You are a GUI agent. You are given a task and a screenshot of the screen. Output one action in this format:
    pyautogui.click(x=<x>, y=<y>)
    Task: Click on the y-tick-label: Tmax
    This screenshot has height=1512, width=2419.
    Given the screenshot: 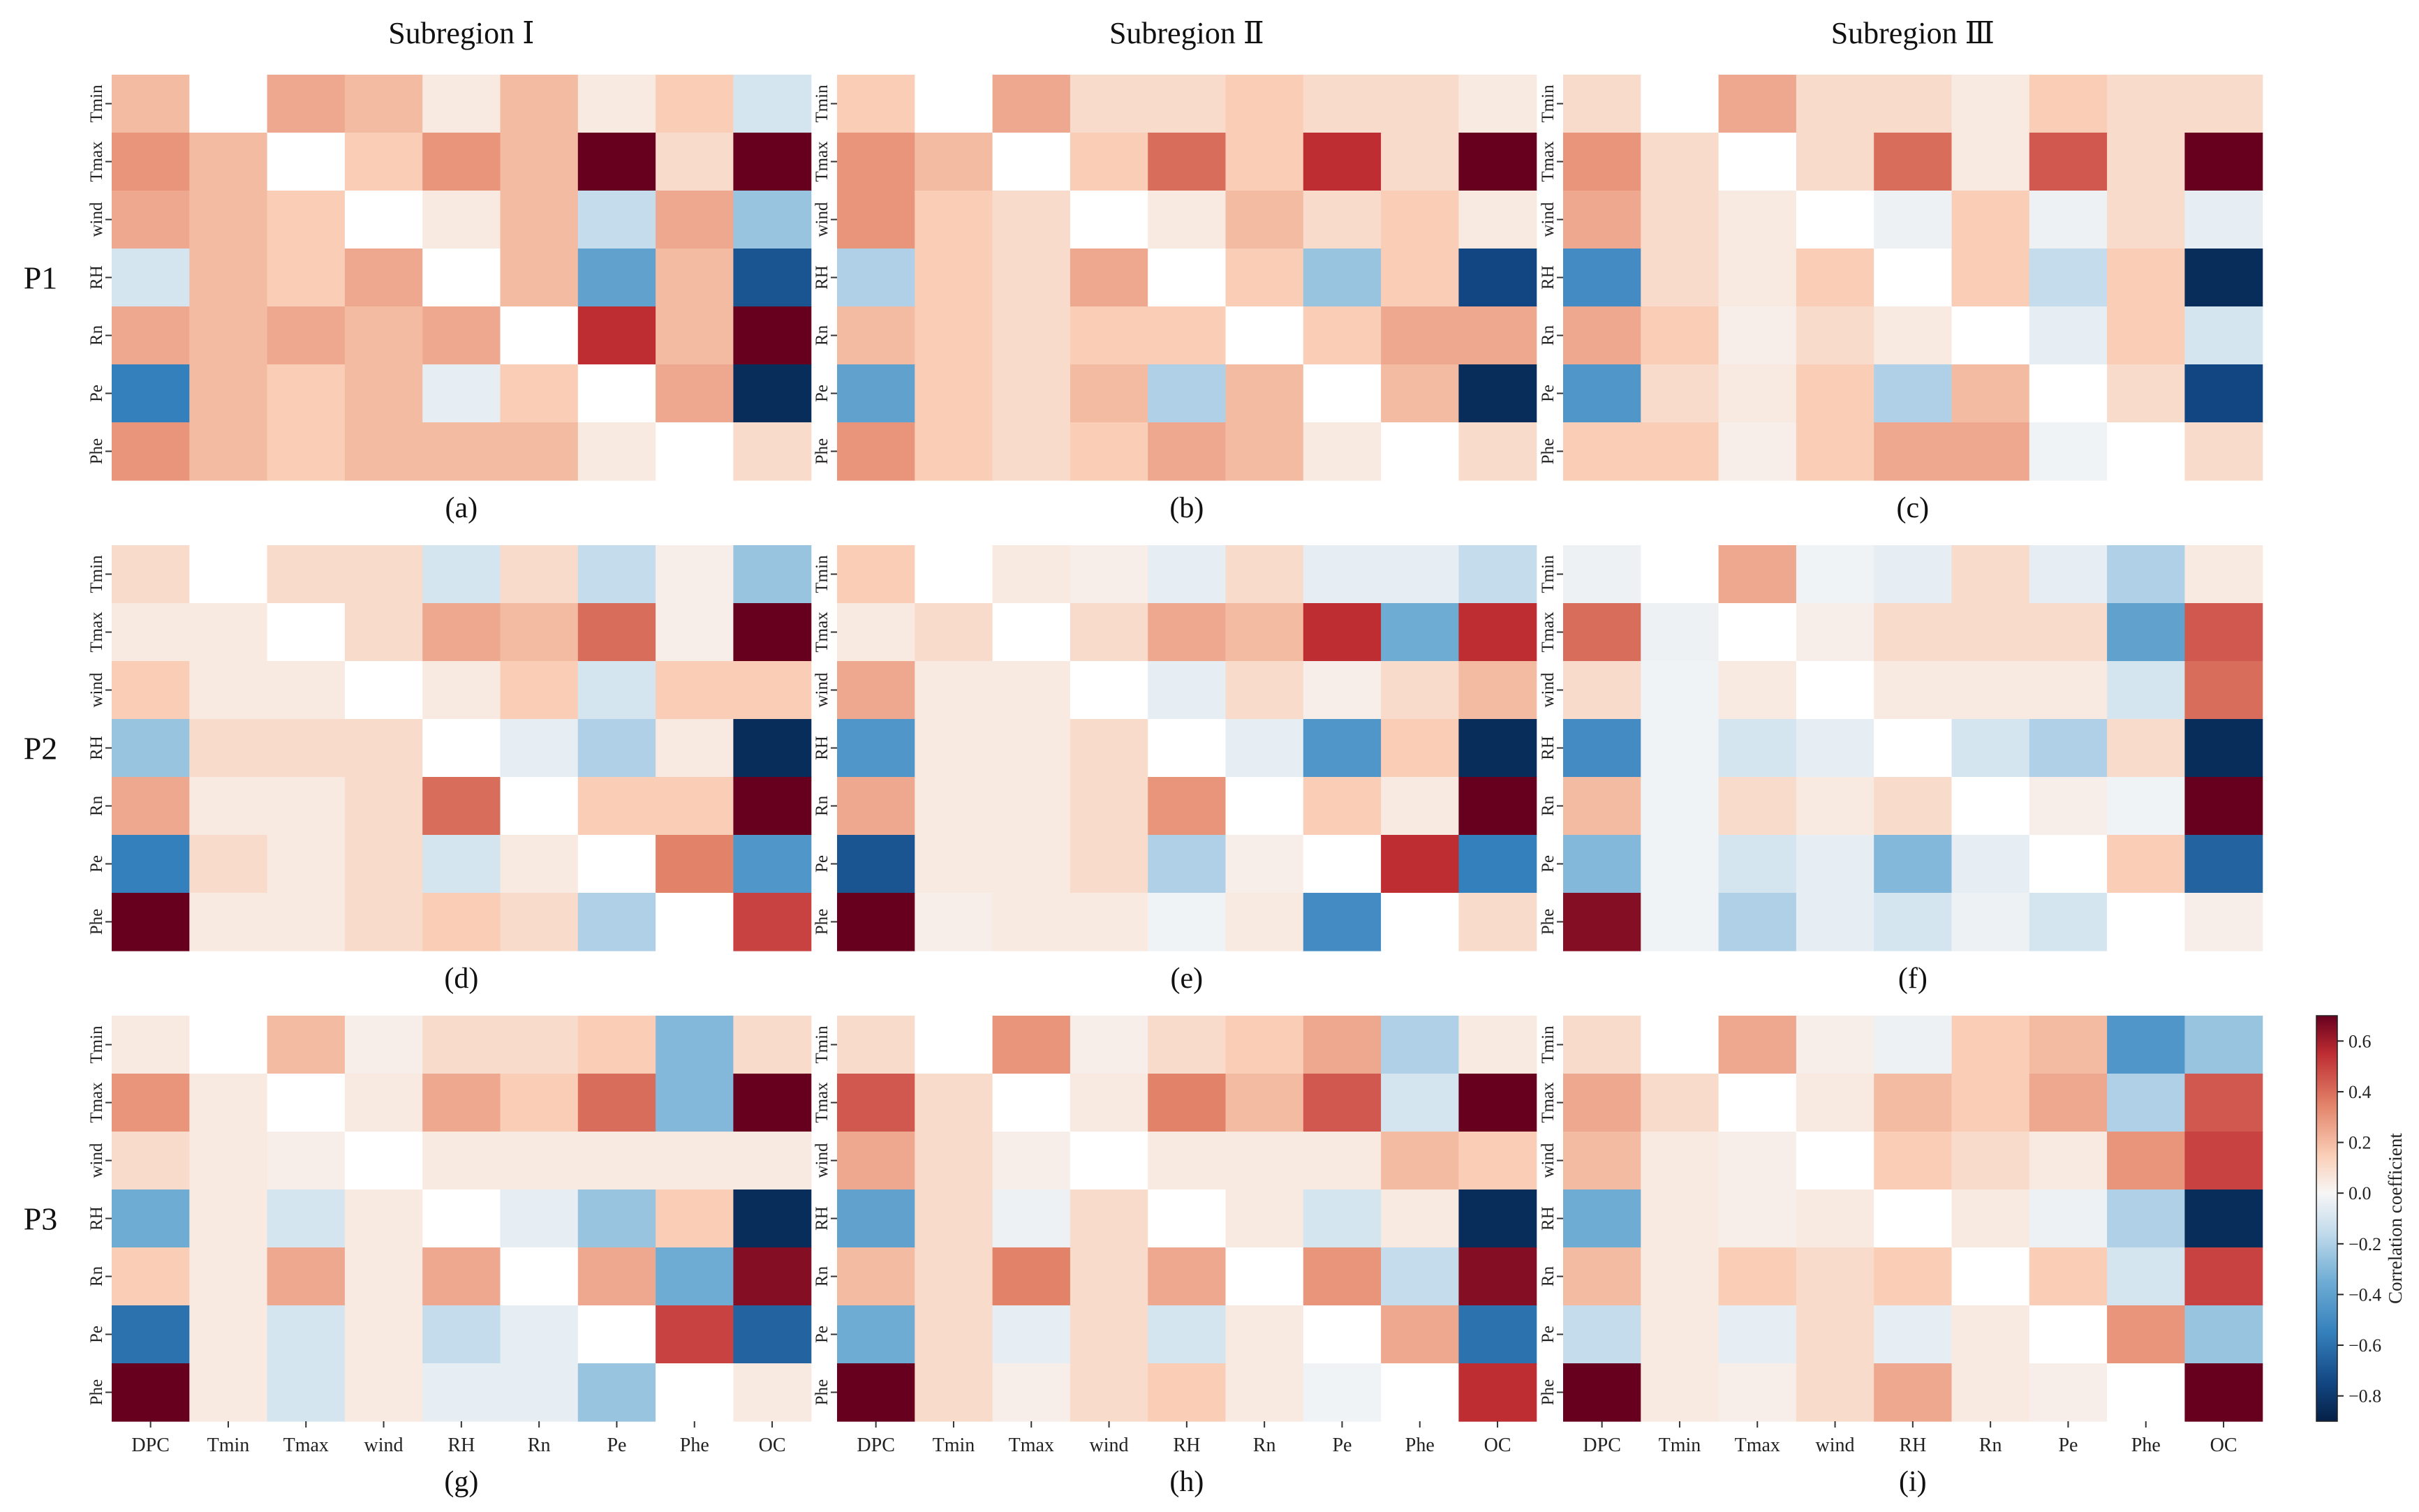 What is the action you would take?
    pyautogui.click(x=96, y=632)
    